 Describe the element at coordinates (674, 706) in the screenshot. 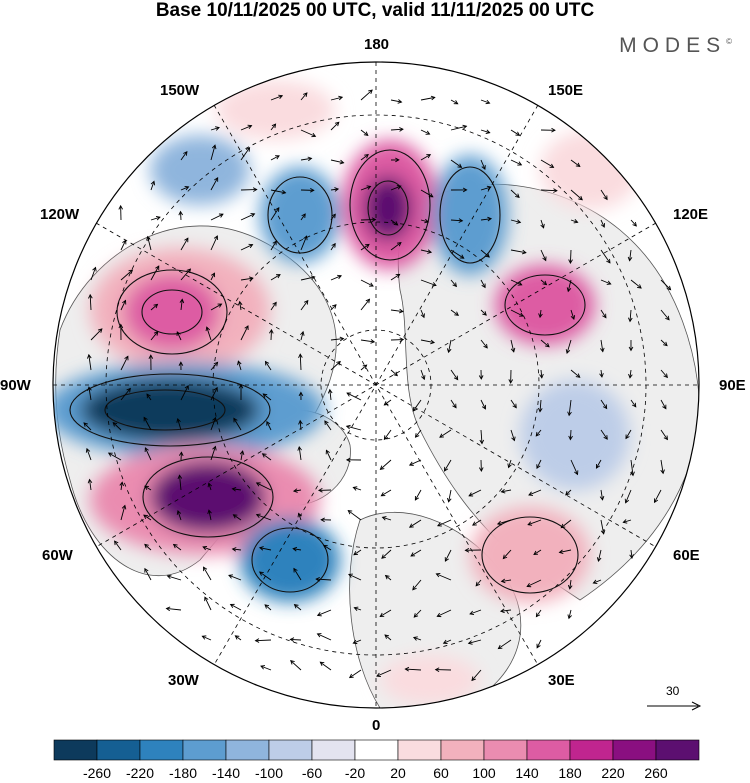

I see `vector-key` at that location.